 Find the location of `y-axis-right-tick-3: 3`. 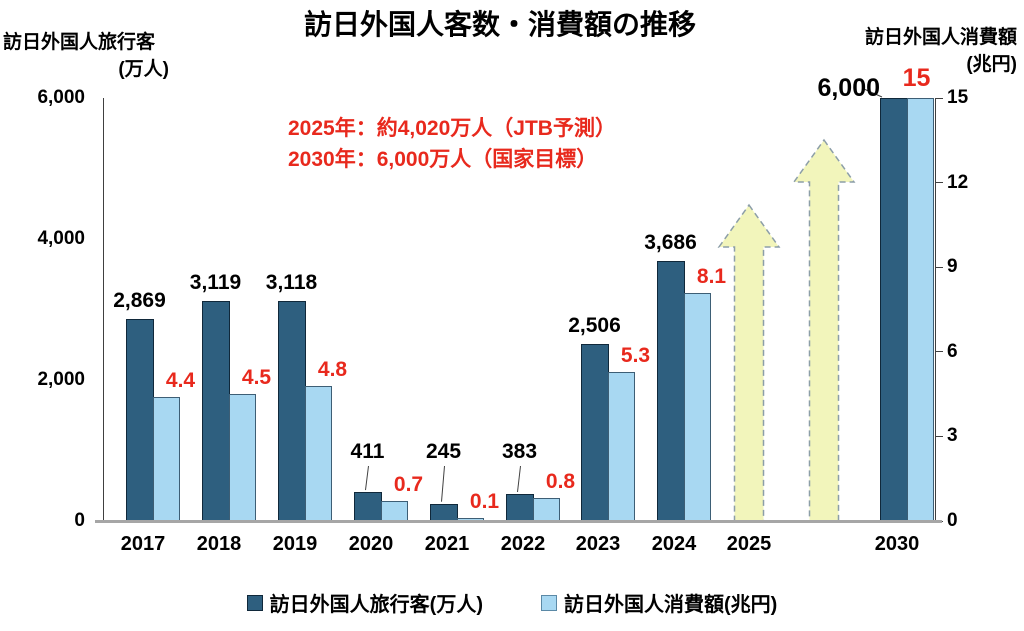

y-axis-right-tick-3: 3 is located at coordinates (952, 436).